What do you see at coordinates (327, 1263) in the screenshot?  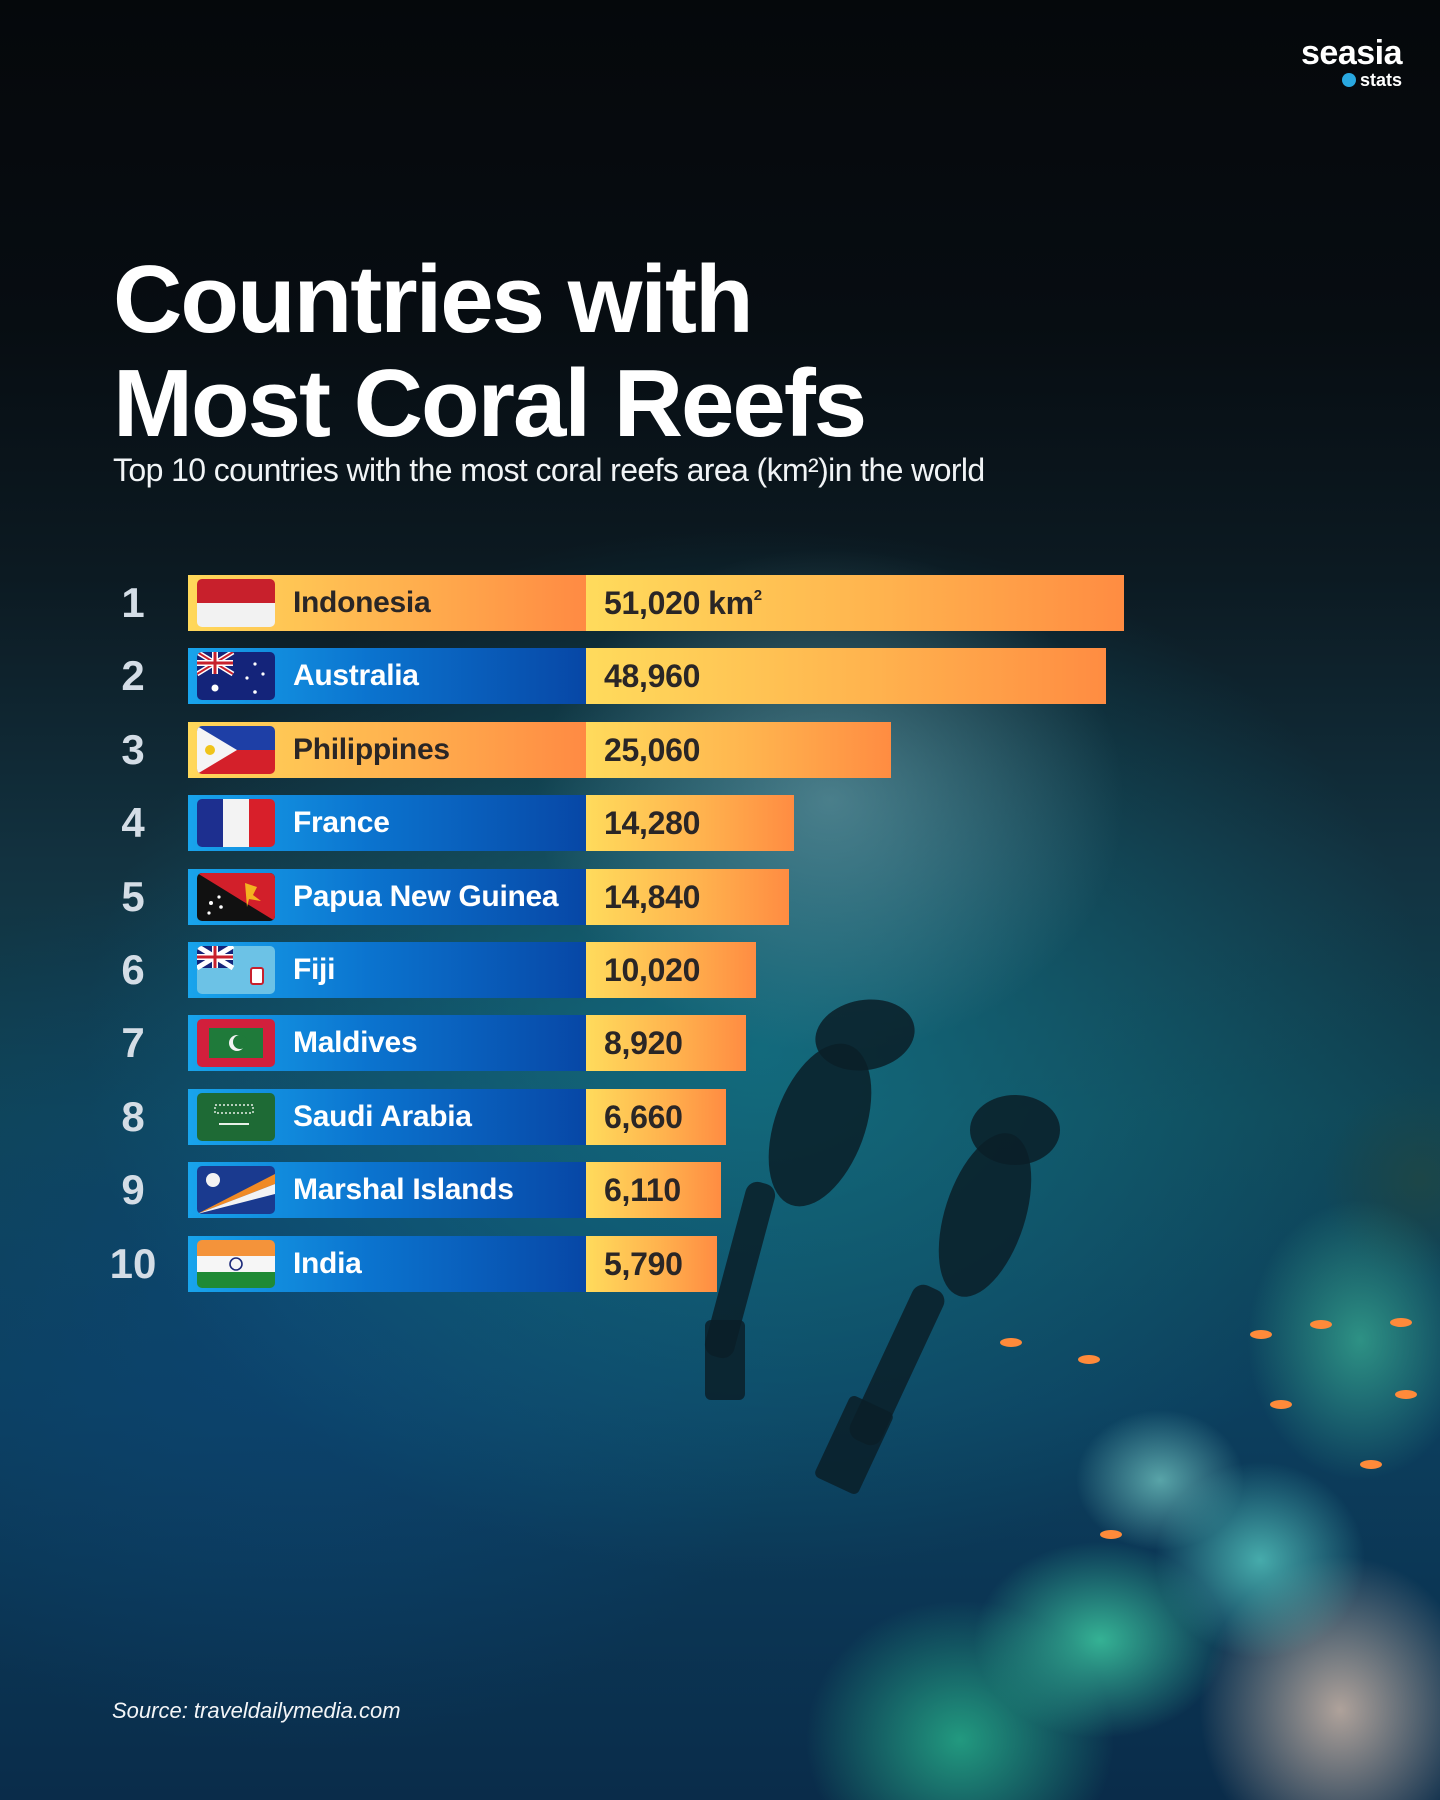 I see `country-name: India` at bounding box center [327, 1263].